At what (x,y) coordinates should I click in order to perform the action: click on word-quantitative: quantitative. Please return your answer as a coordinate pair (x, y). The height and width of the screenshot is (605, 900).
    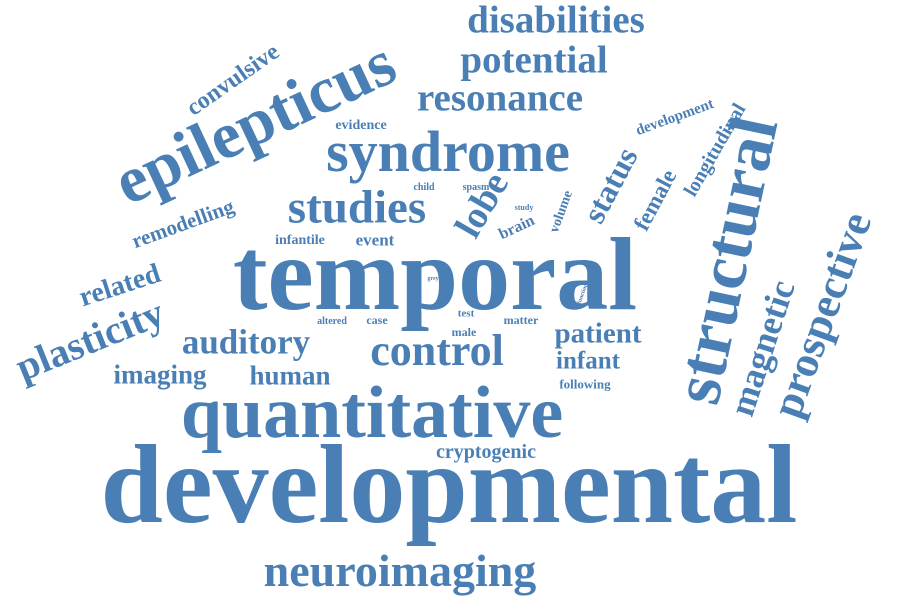
    Looking at the image, I should click on (372, 413).